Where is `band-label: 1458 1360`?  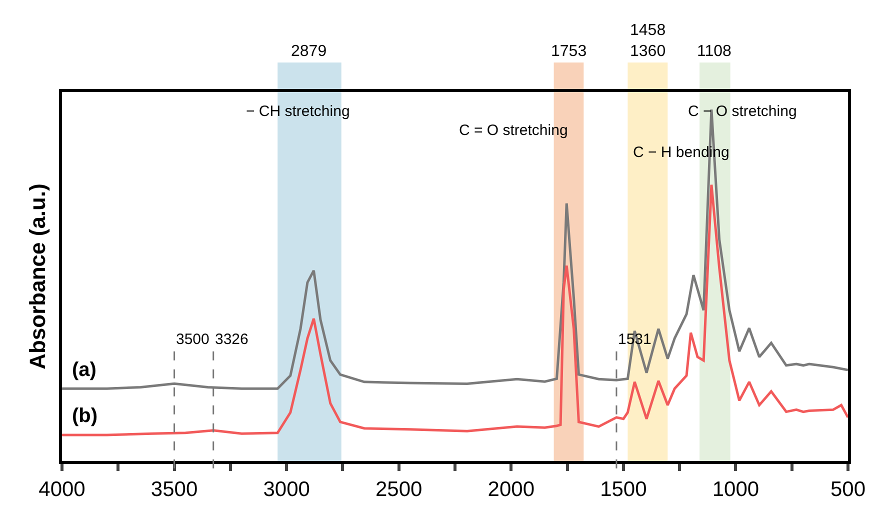
band-label: 1458 1360 is located at coordinates (648, 41).